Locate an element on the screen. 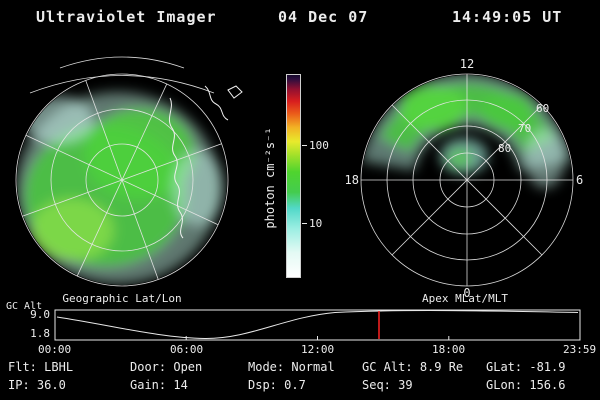  status-glat-label: GLat: is located at coordinates (504, 367).